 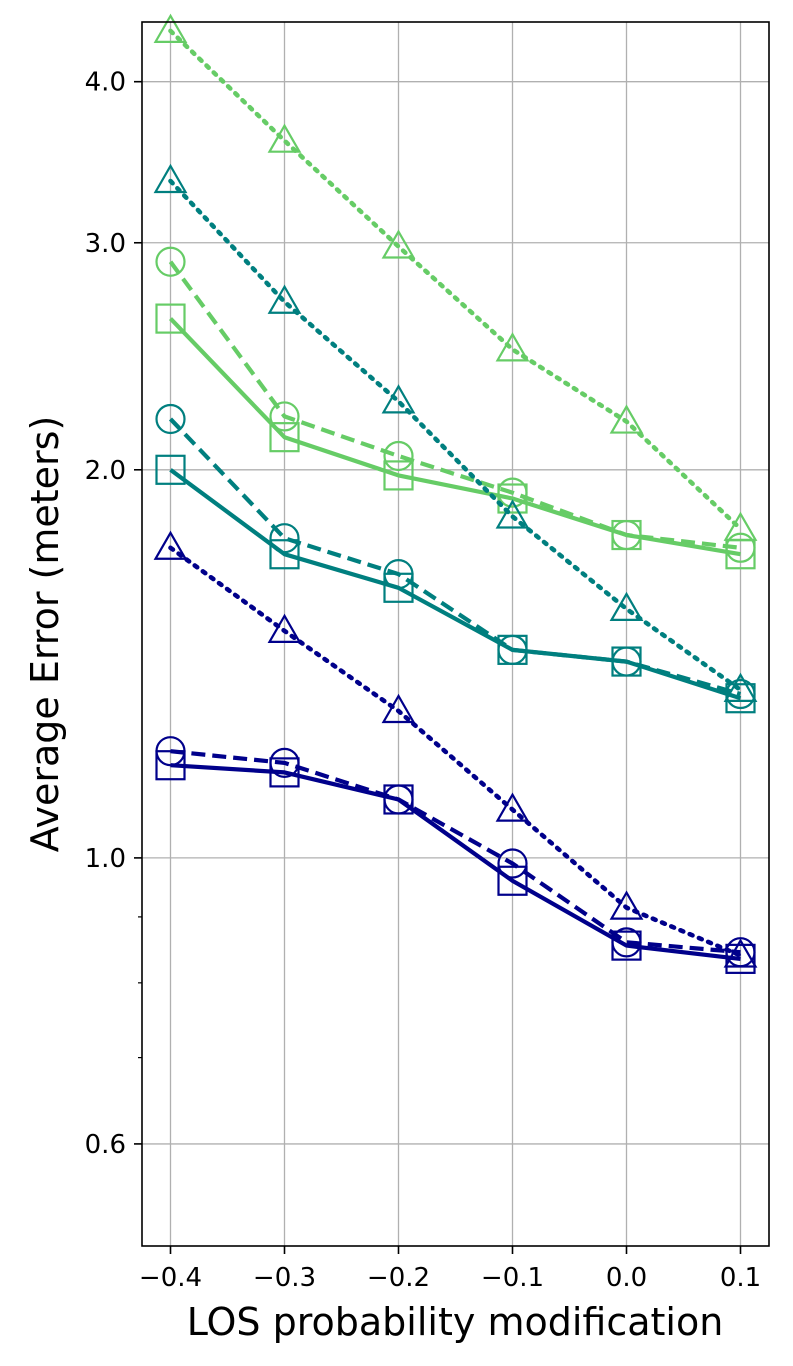 What do you see at coordinates (105, 471) in the screenshot?
I see `y-tick-label: 2.0` at bounding box center [105, 471].